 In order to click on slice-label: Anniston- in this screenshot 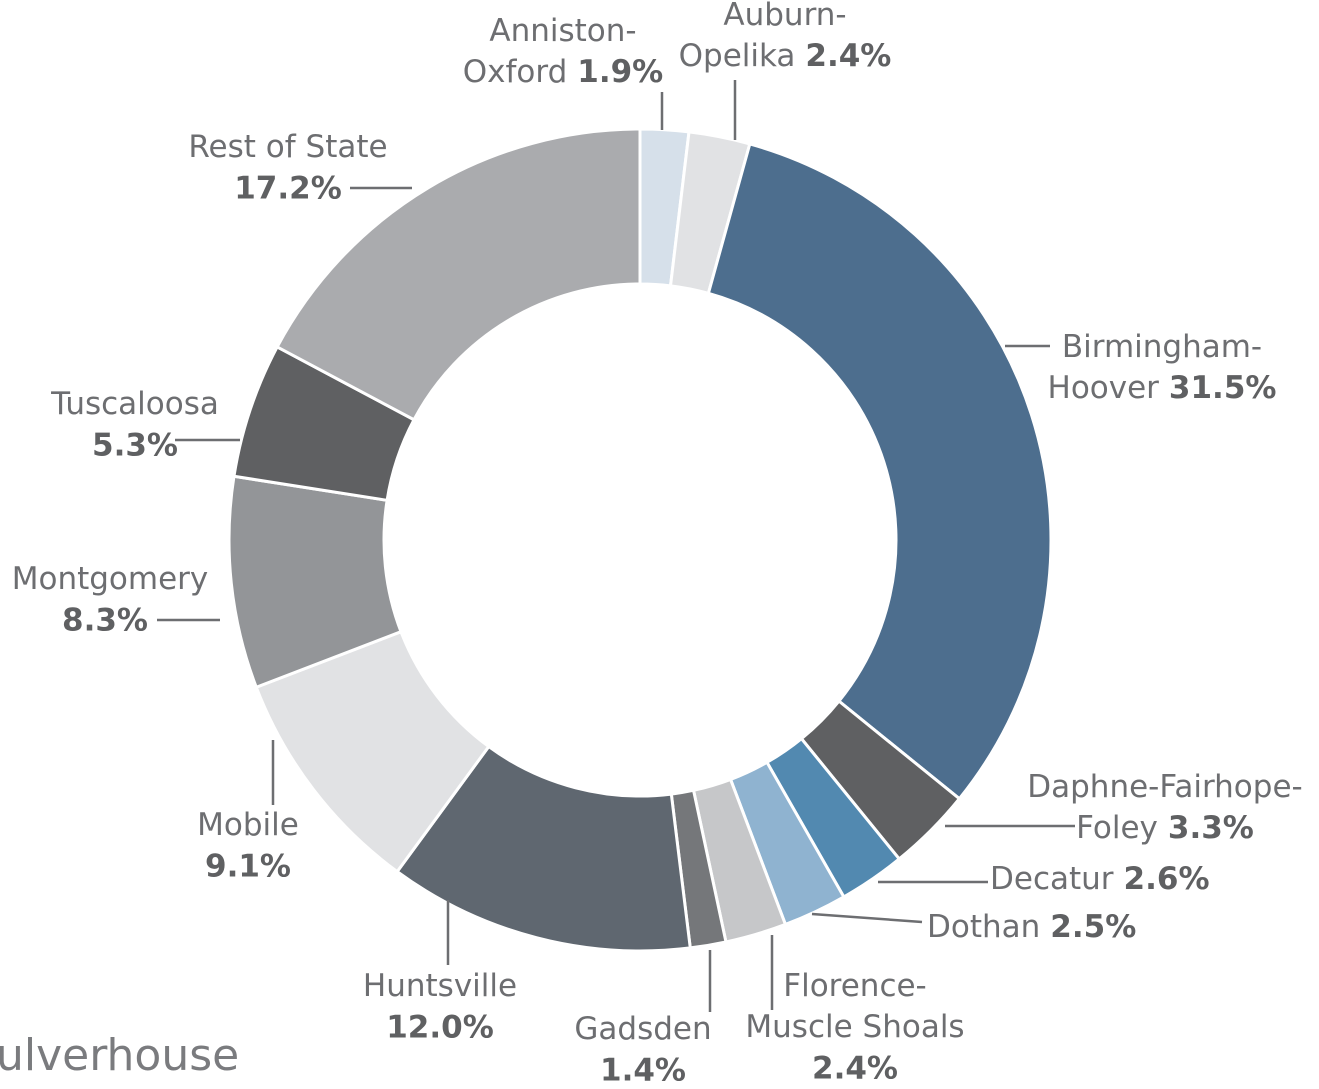, I will do `click(562, 31)`.